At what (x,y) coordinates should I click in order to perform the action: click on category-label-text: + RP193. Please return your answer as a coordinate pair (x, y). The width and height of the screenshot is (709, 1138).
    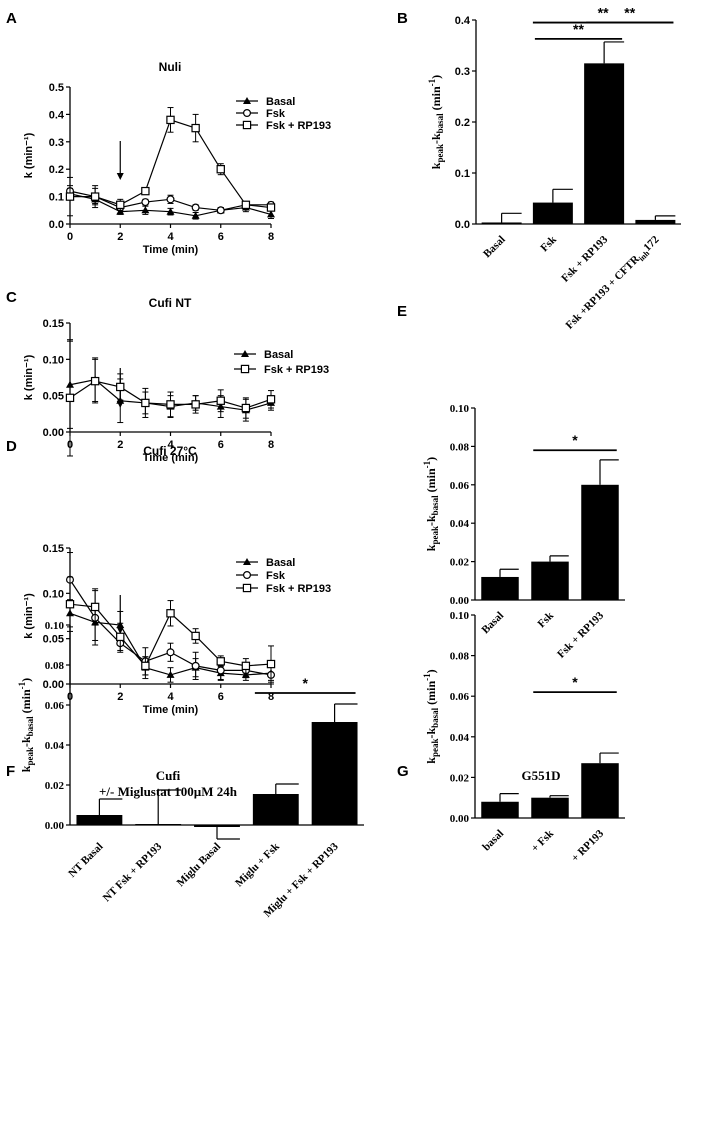
    Looking at the image, I should click on (587, 845).